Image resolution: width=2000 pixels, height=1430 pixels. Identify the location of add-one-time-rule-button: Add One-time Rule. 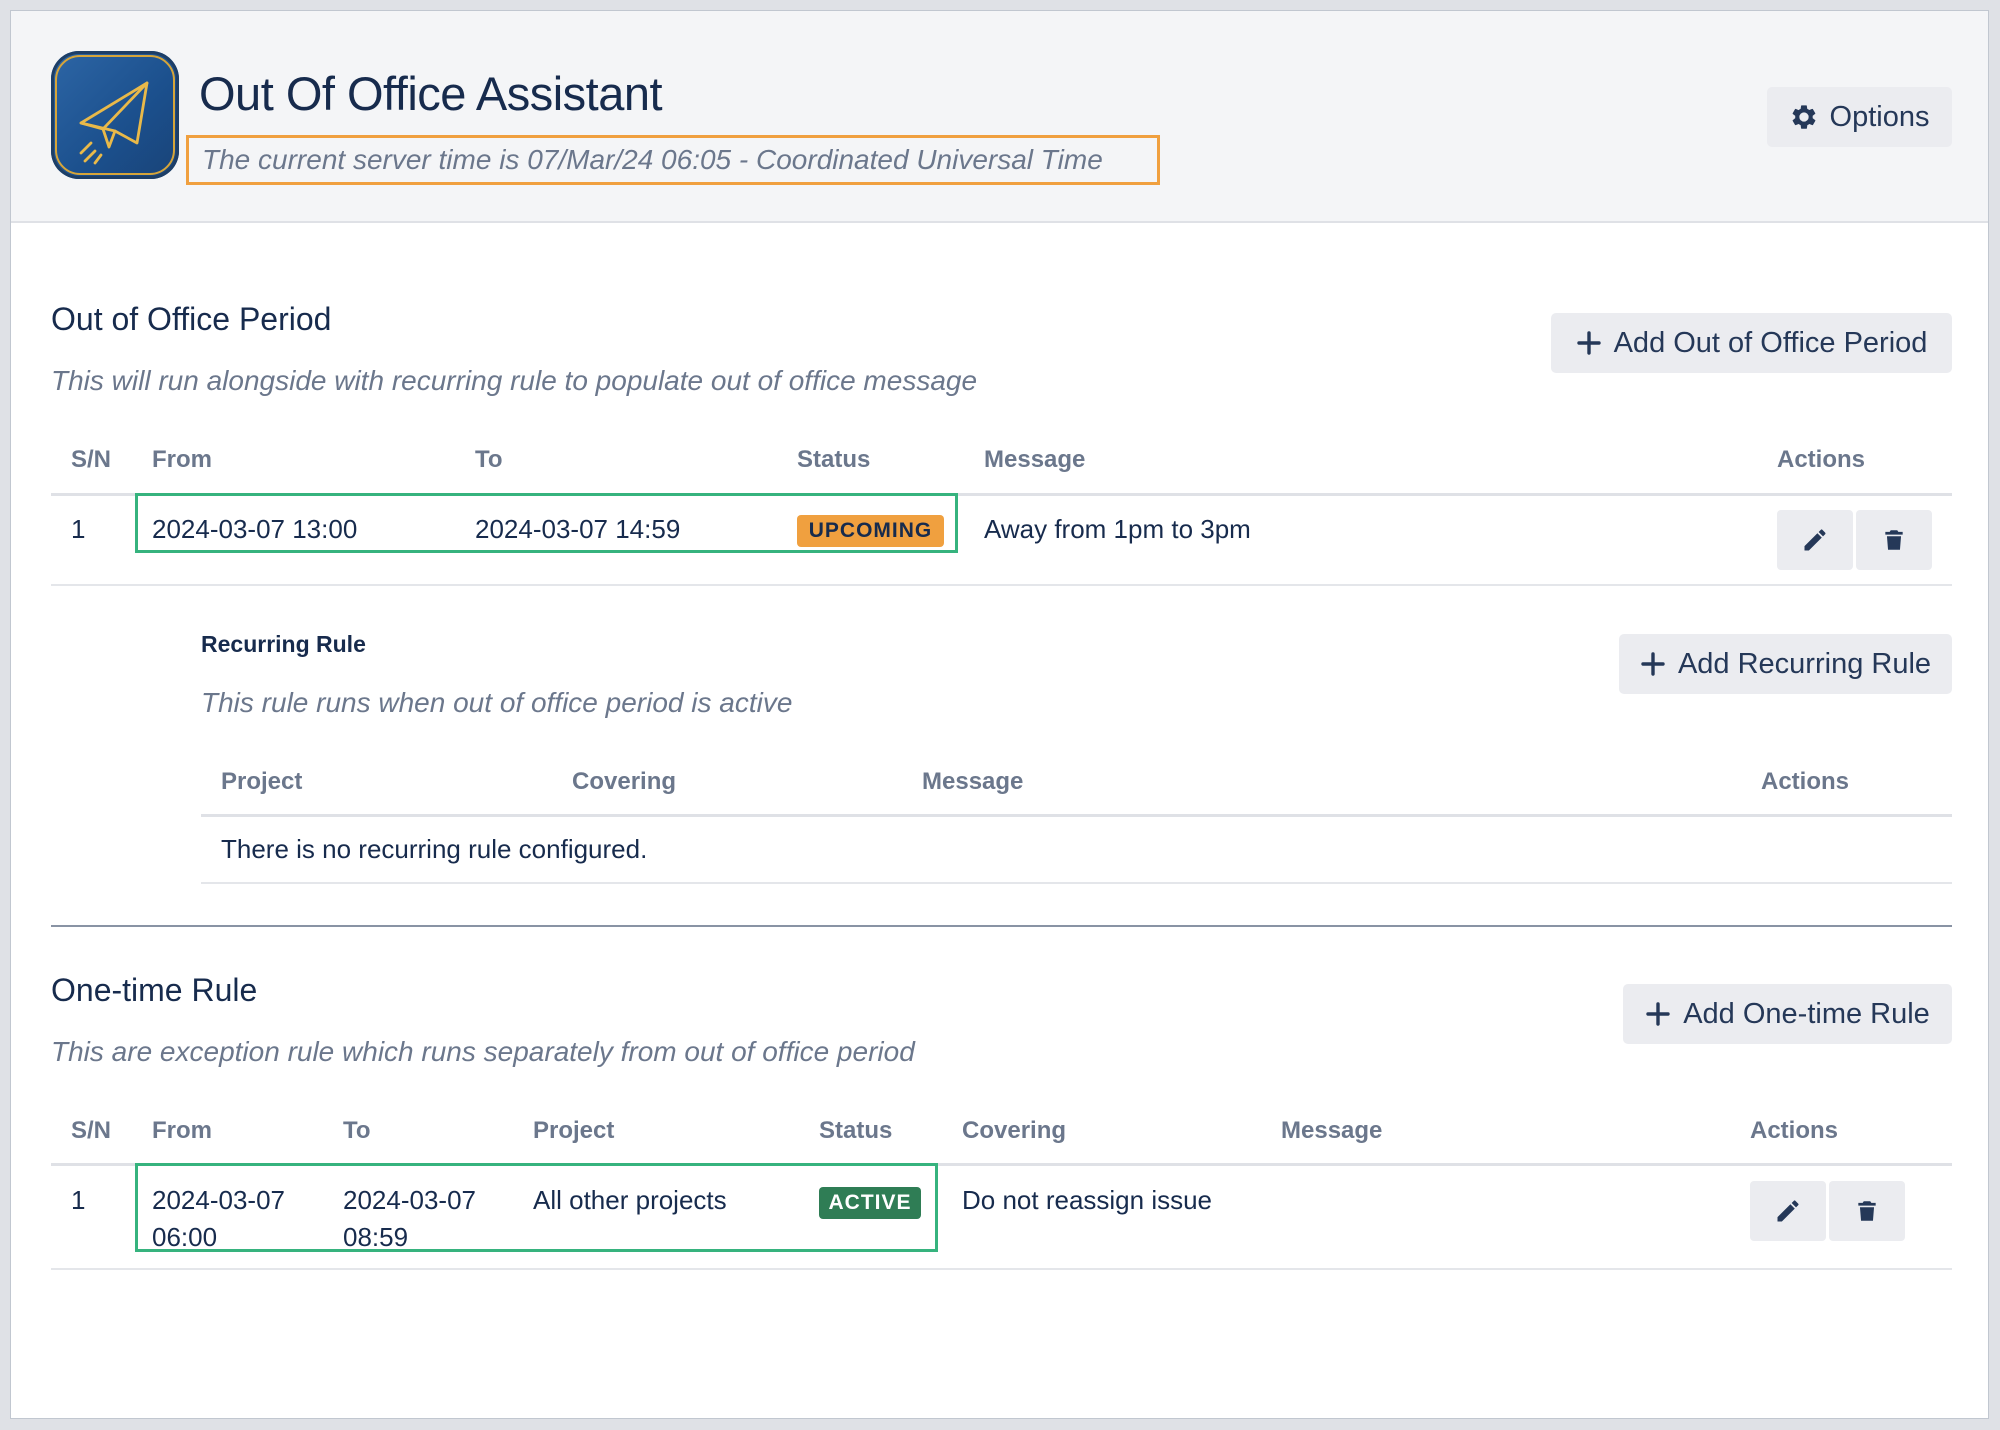
(1787, 1014).